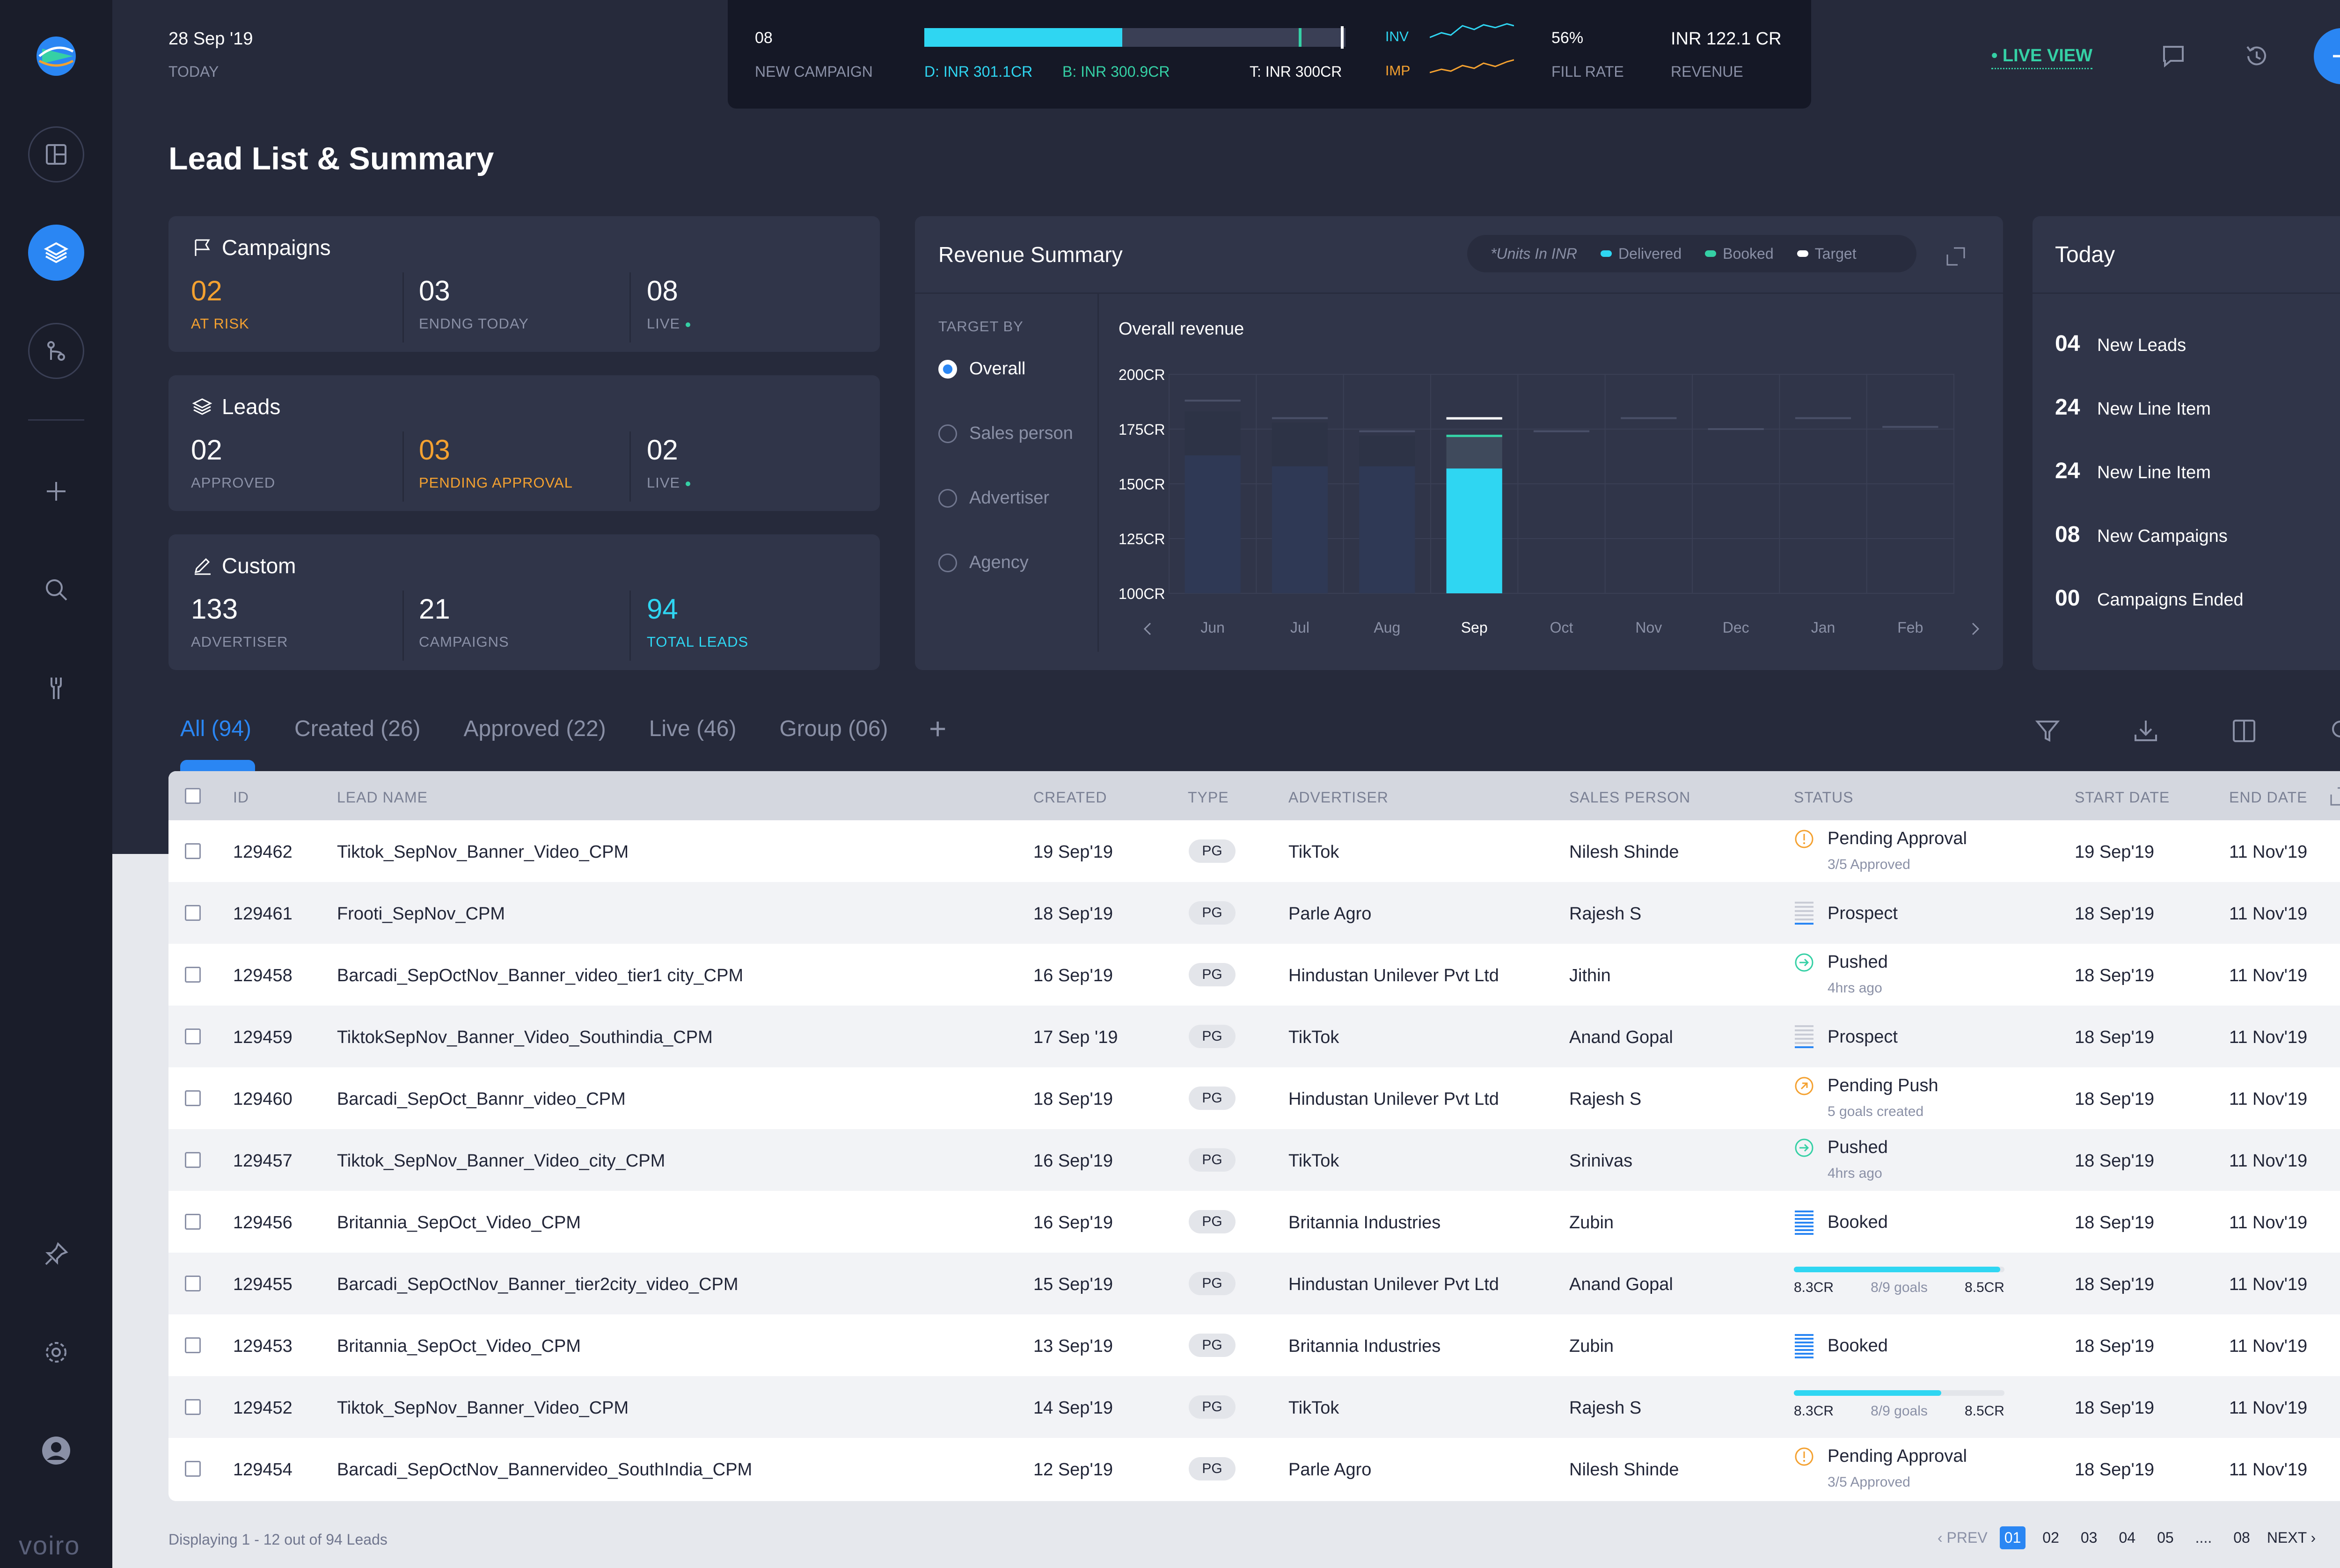  Describe the element at coordinates (56, 688) in the screenshot. I see `tools-icon` at that location.